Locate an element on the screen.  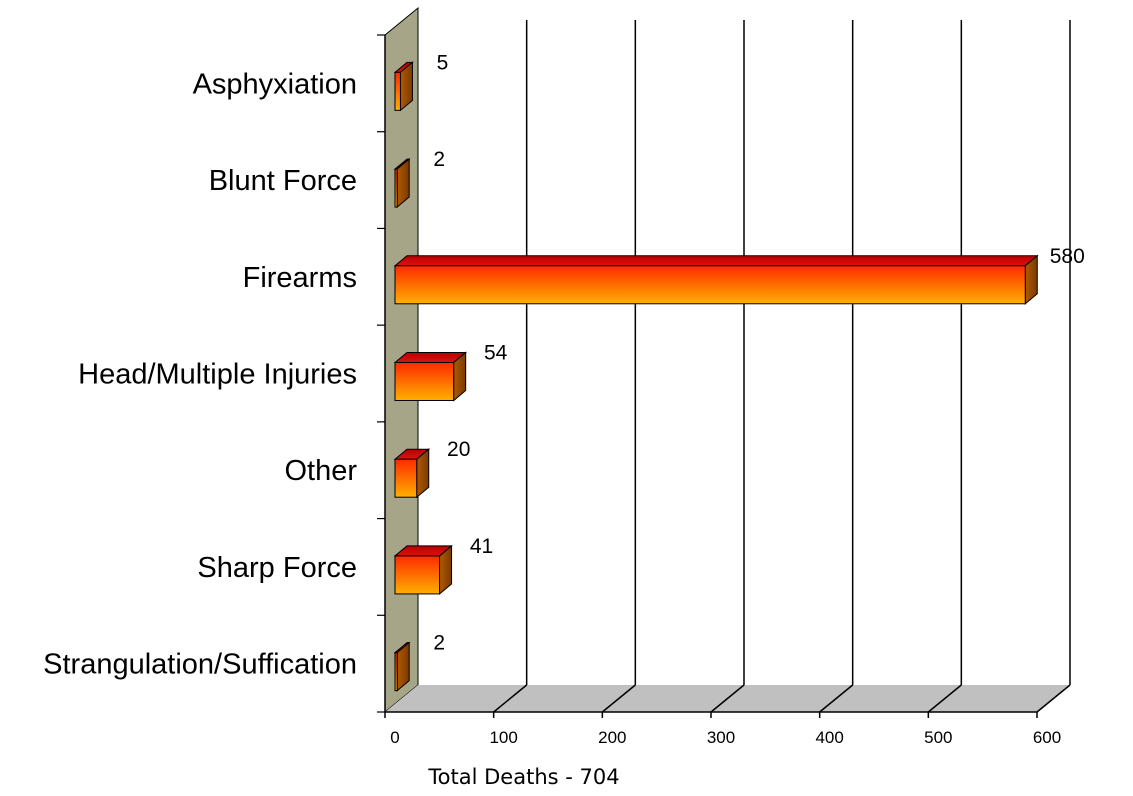
category-label: Sharp Force is located at coordinates (277, 568).